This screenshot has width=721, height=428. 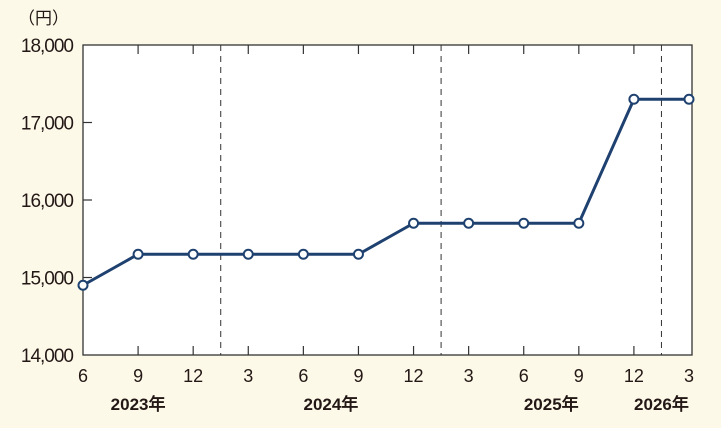 What do you see at coordinates (330, 404) in the screenshot?
I see `year-label: 2024年` at bounding box center [330, 404].